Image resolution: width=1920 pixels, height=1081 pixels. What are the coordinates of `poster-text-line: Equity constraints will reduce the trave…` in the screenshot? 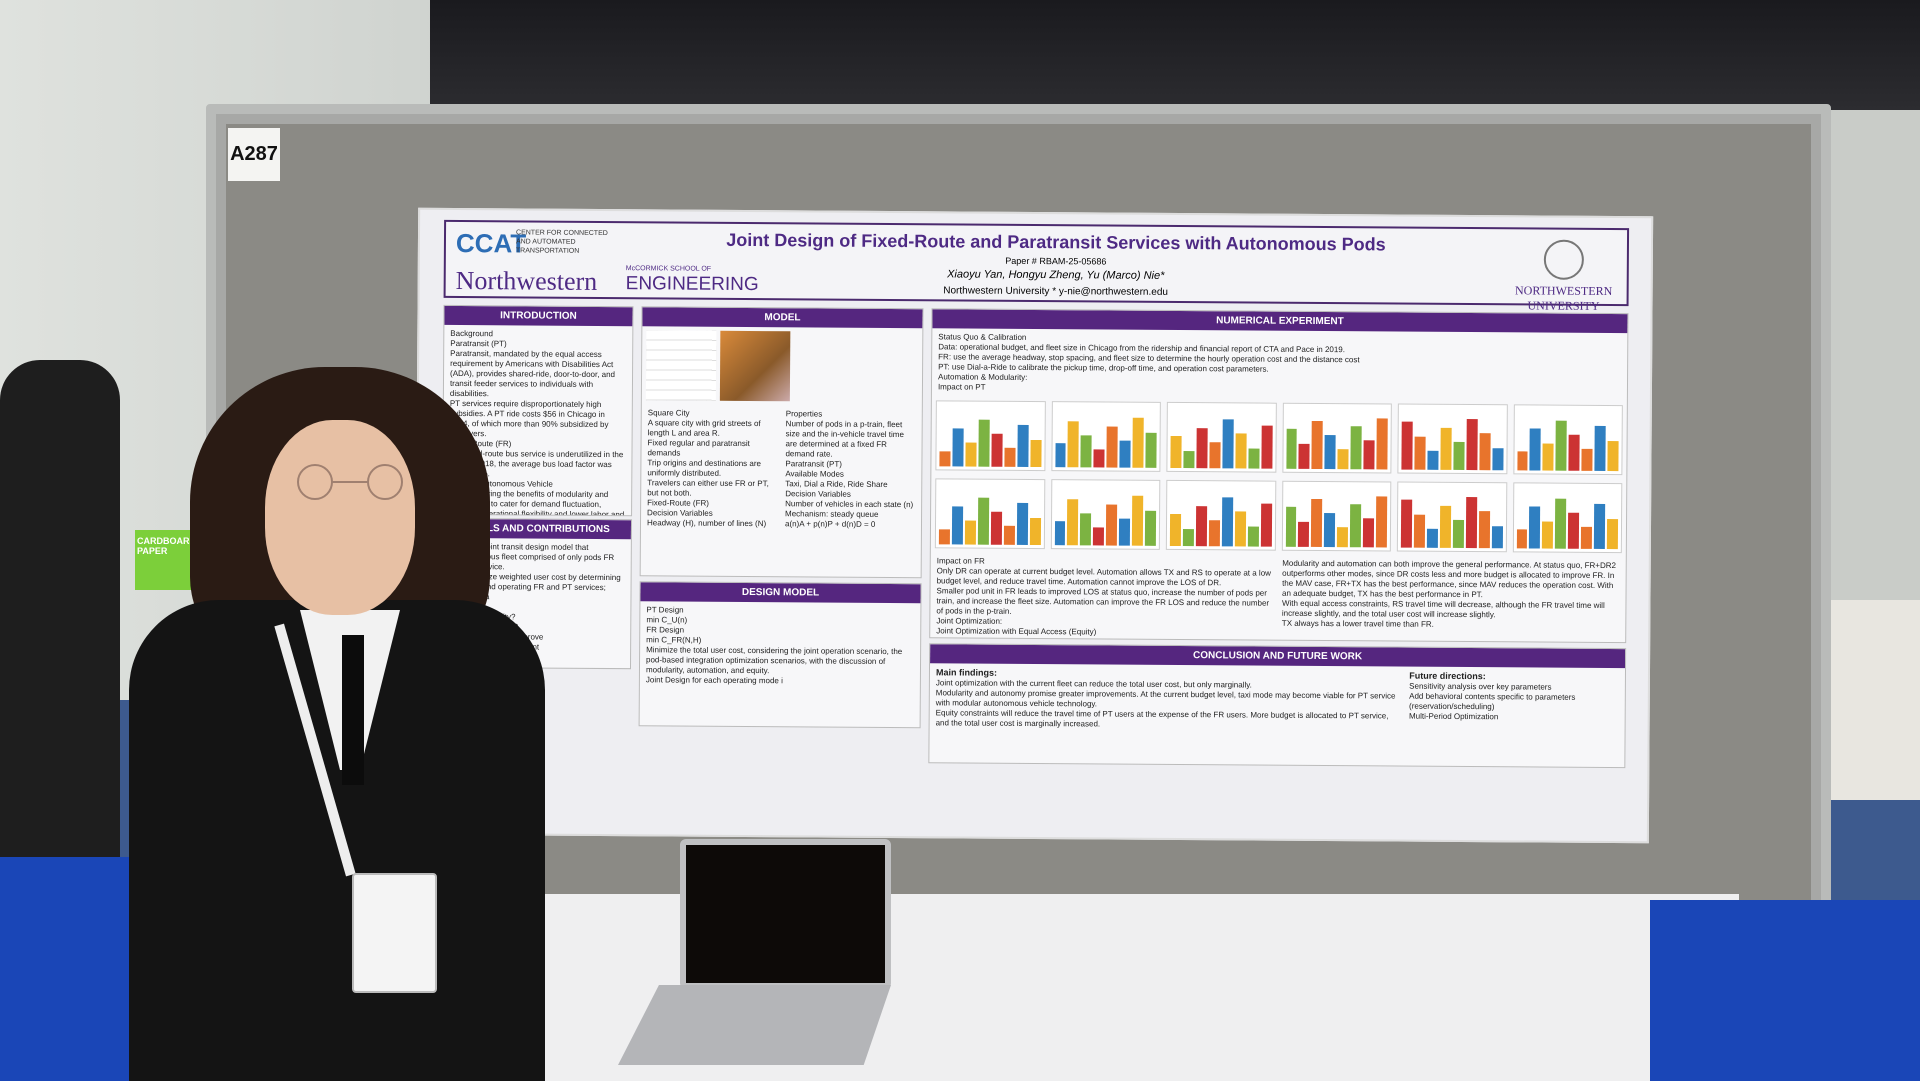 It's located at (1162, 718).